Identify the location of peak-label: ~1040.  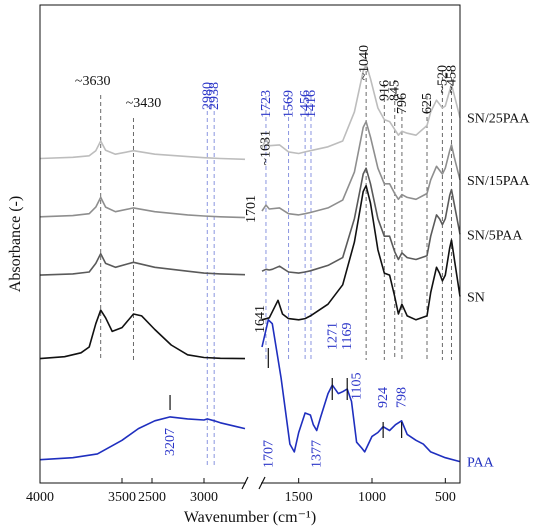
(364, 63).